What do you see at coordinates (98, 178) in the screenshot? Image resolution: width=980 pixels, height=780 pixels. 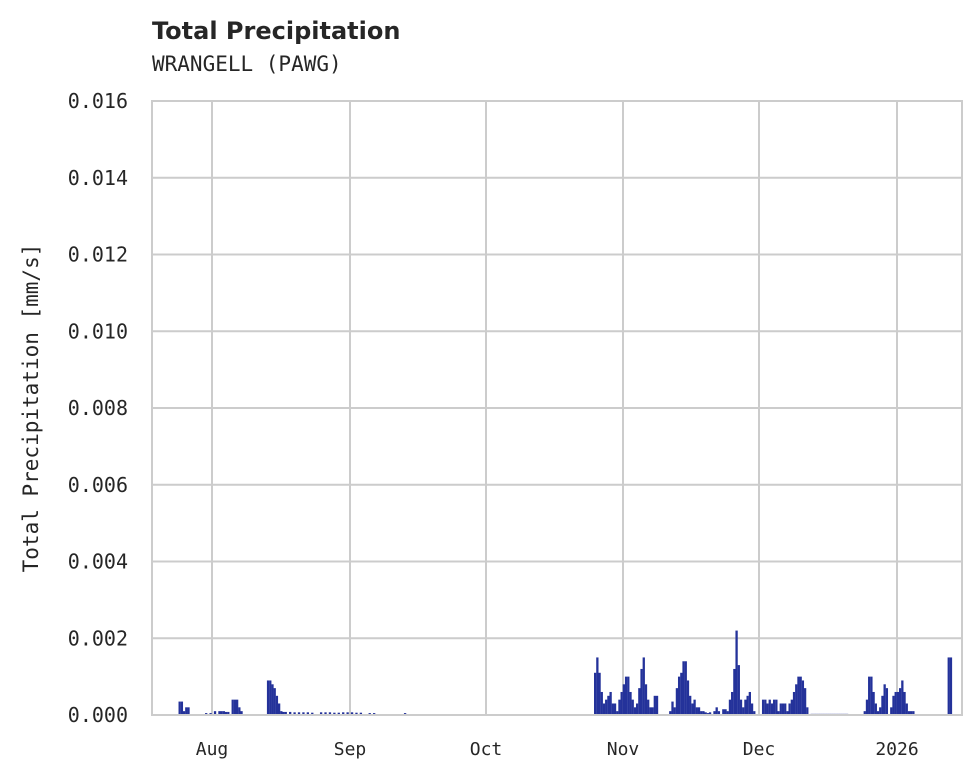 I see `y-tick-label: 0.014` at bounding box center [98, 178].